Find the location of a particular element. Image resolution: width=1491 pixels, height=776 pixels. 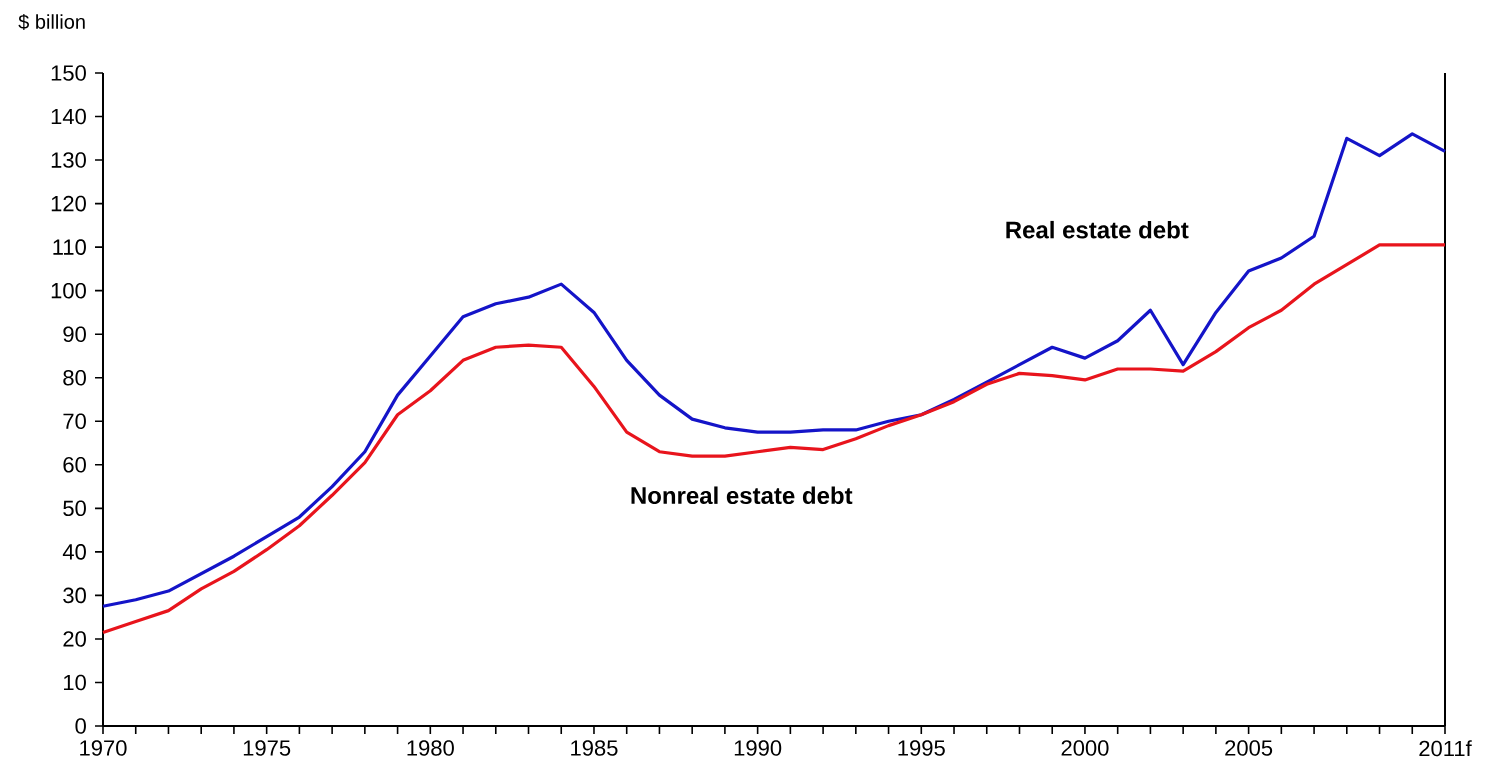

y-tick-label: 110 is located at coordinates (69, 247).